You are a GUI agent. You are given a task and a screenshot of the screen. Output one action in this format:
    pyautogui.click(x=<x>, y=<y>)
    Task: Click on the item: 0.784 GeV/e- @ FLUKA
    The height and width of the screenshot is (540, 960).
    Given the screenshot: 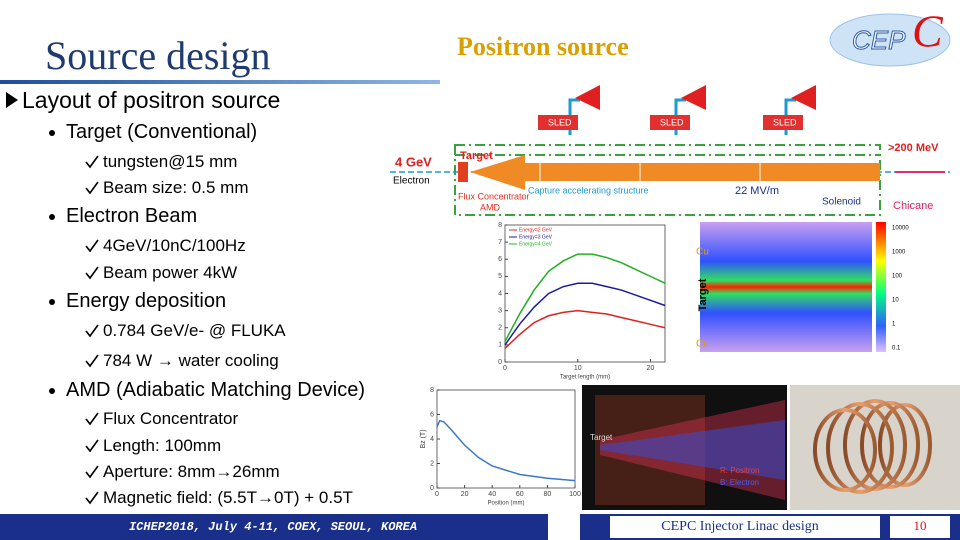 What is the action you would take?
    pyautogui.click(x=194, y=330)
    